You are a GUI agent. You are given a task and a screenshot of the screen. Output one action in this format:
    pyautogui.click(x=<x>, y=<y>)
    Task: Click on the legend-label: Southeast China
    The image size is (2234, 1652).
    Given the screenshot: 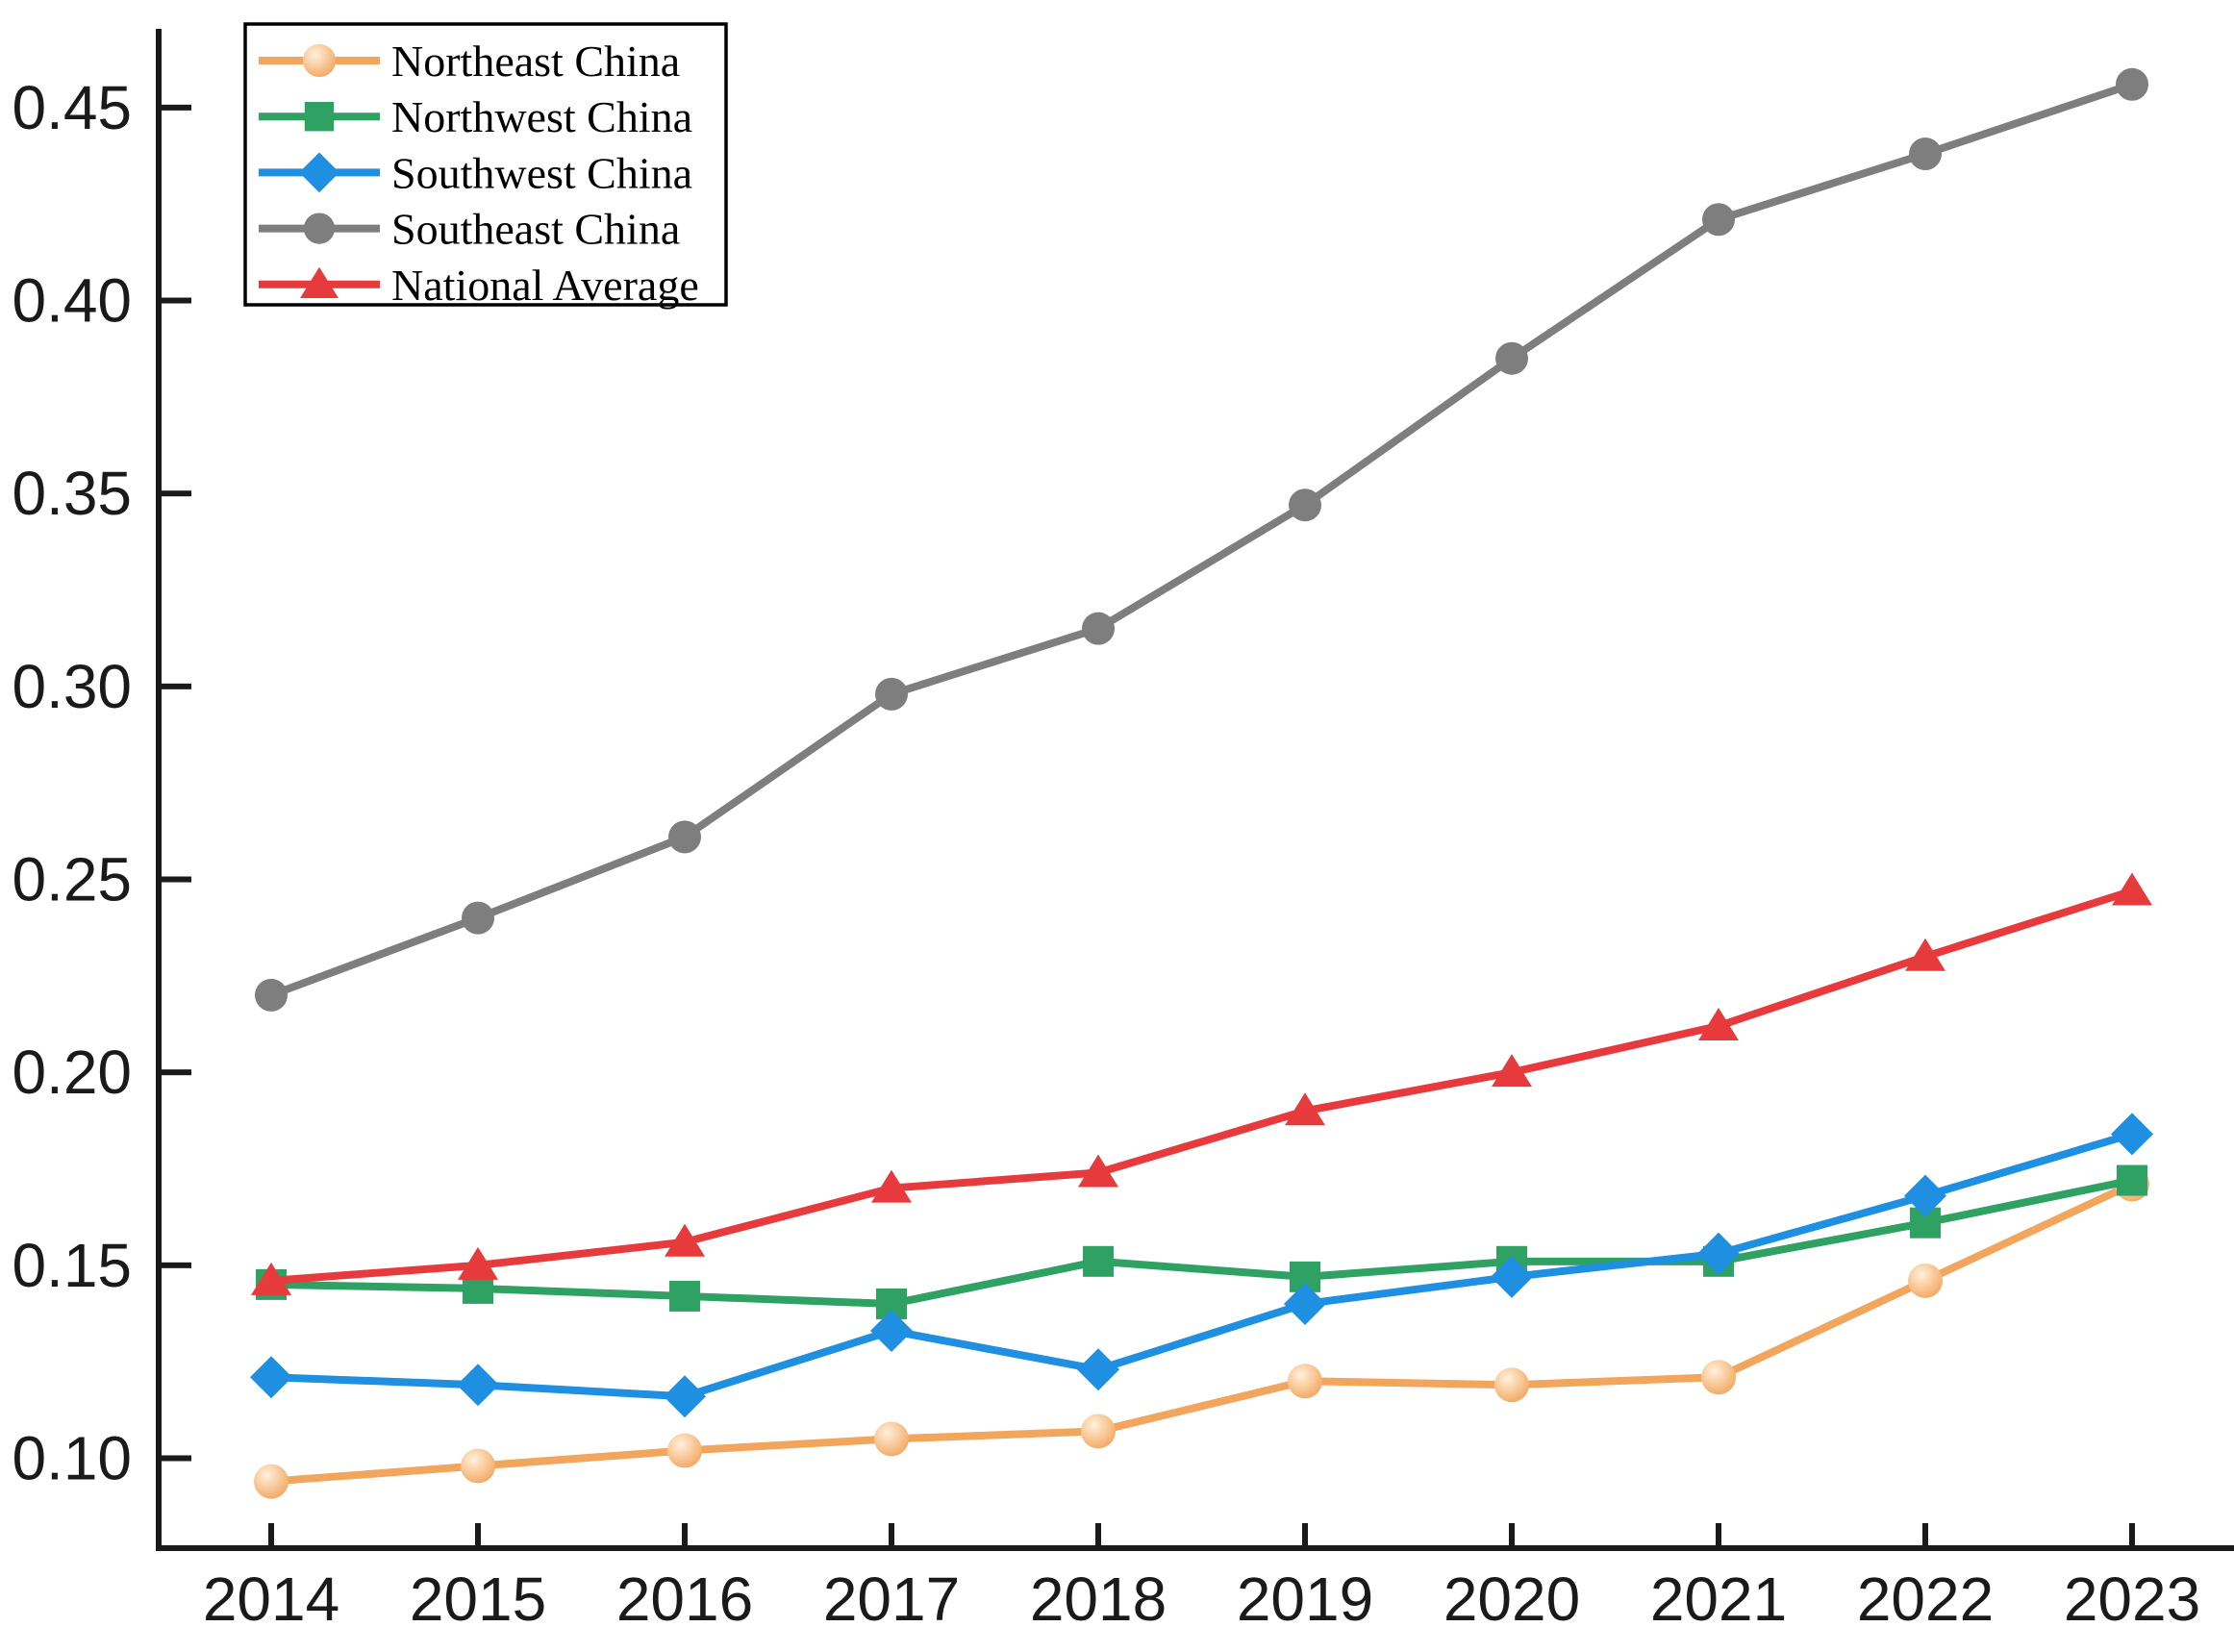 What is the action you would take?
    pyautogui.click(x=535, y=229)
    